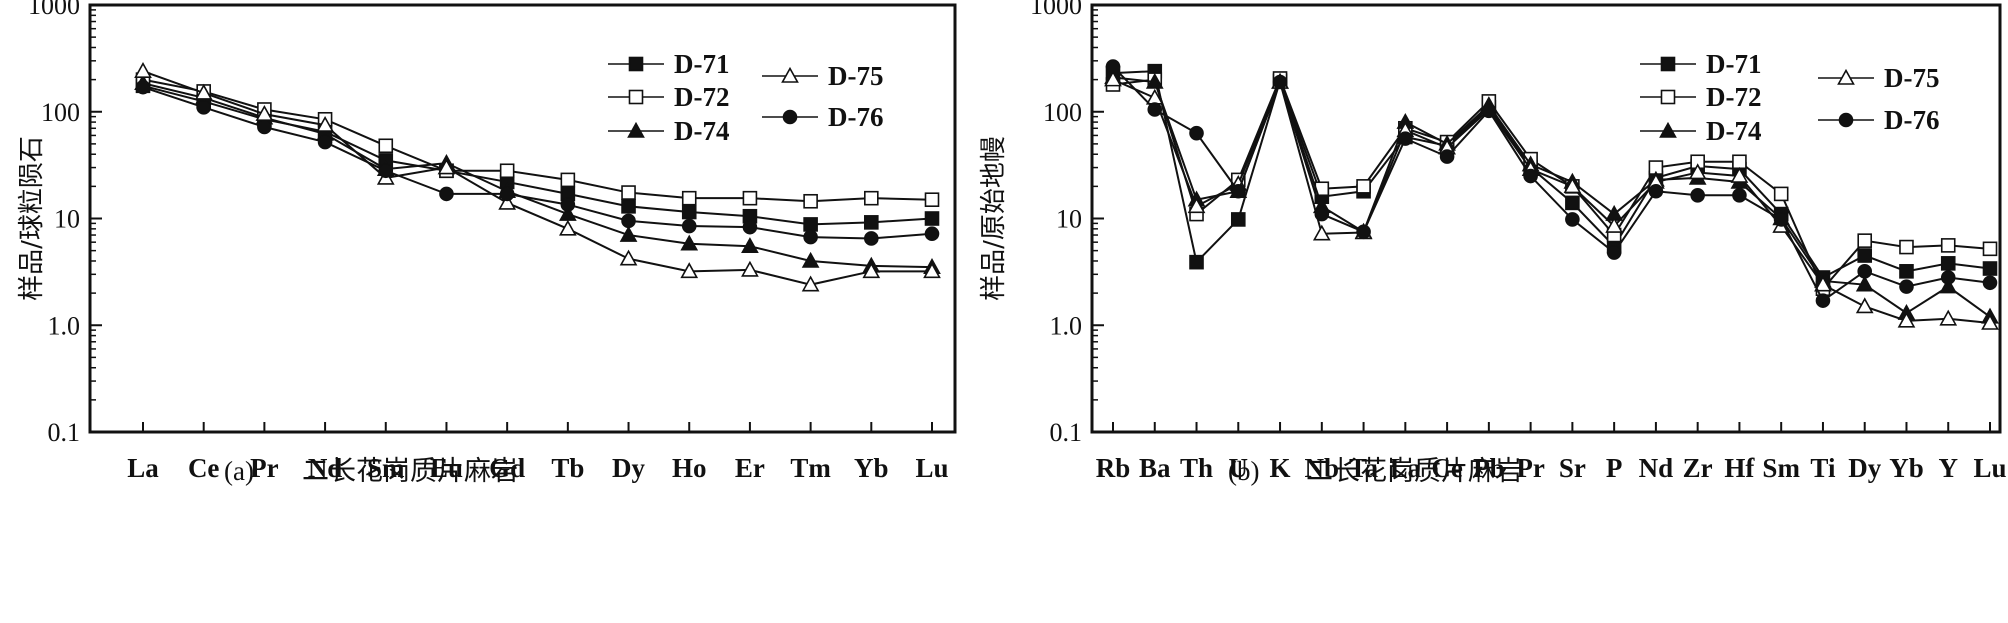 The width and height of the screenshot is (2008, 623). What do you see at coordinates (1113, 468) in the screenshot?
I see `x-tick-label: Rb` at bounding box center [1113, 468].